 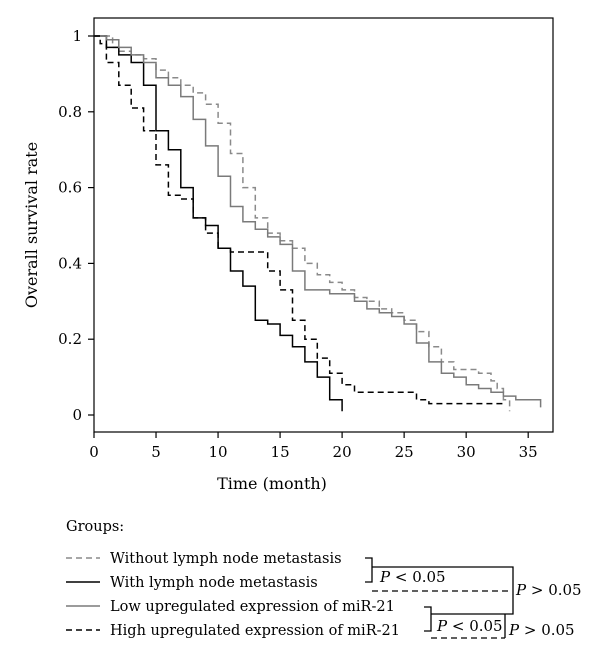 I want to click on x-tick-label: 10, so click(x=218, y=452).